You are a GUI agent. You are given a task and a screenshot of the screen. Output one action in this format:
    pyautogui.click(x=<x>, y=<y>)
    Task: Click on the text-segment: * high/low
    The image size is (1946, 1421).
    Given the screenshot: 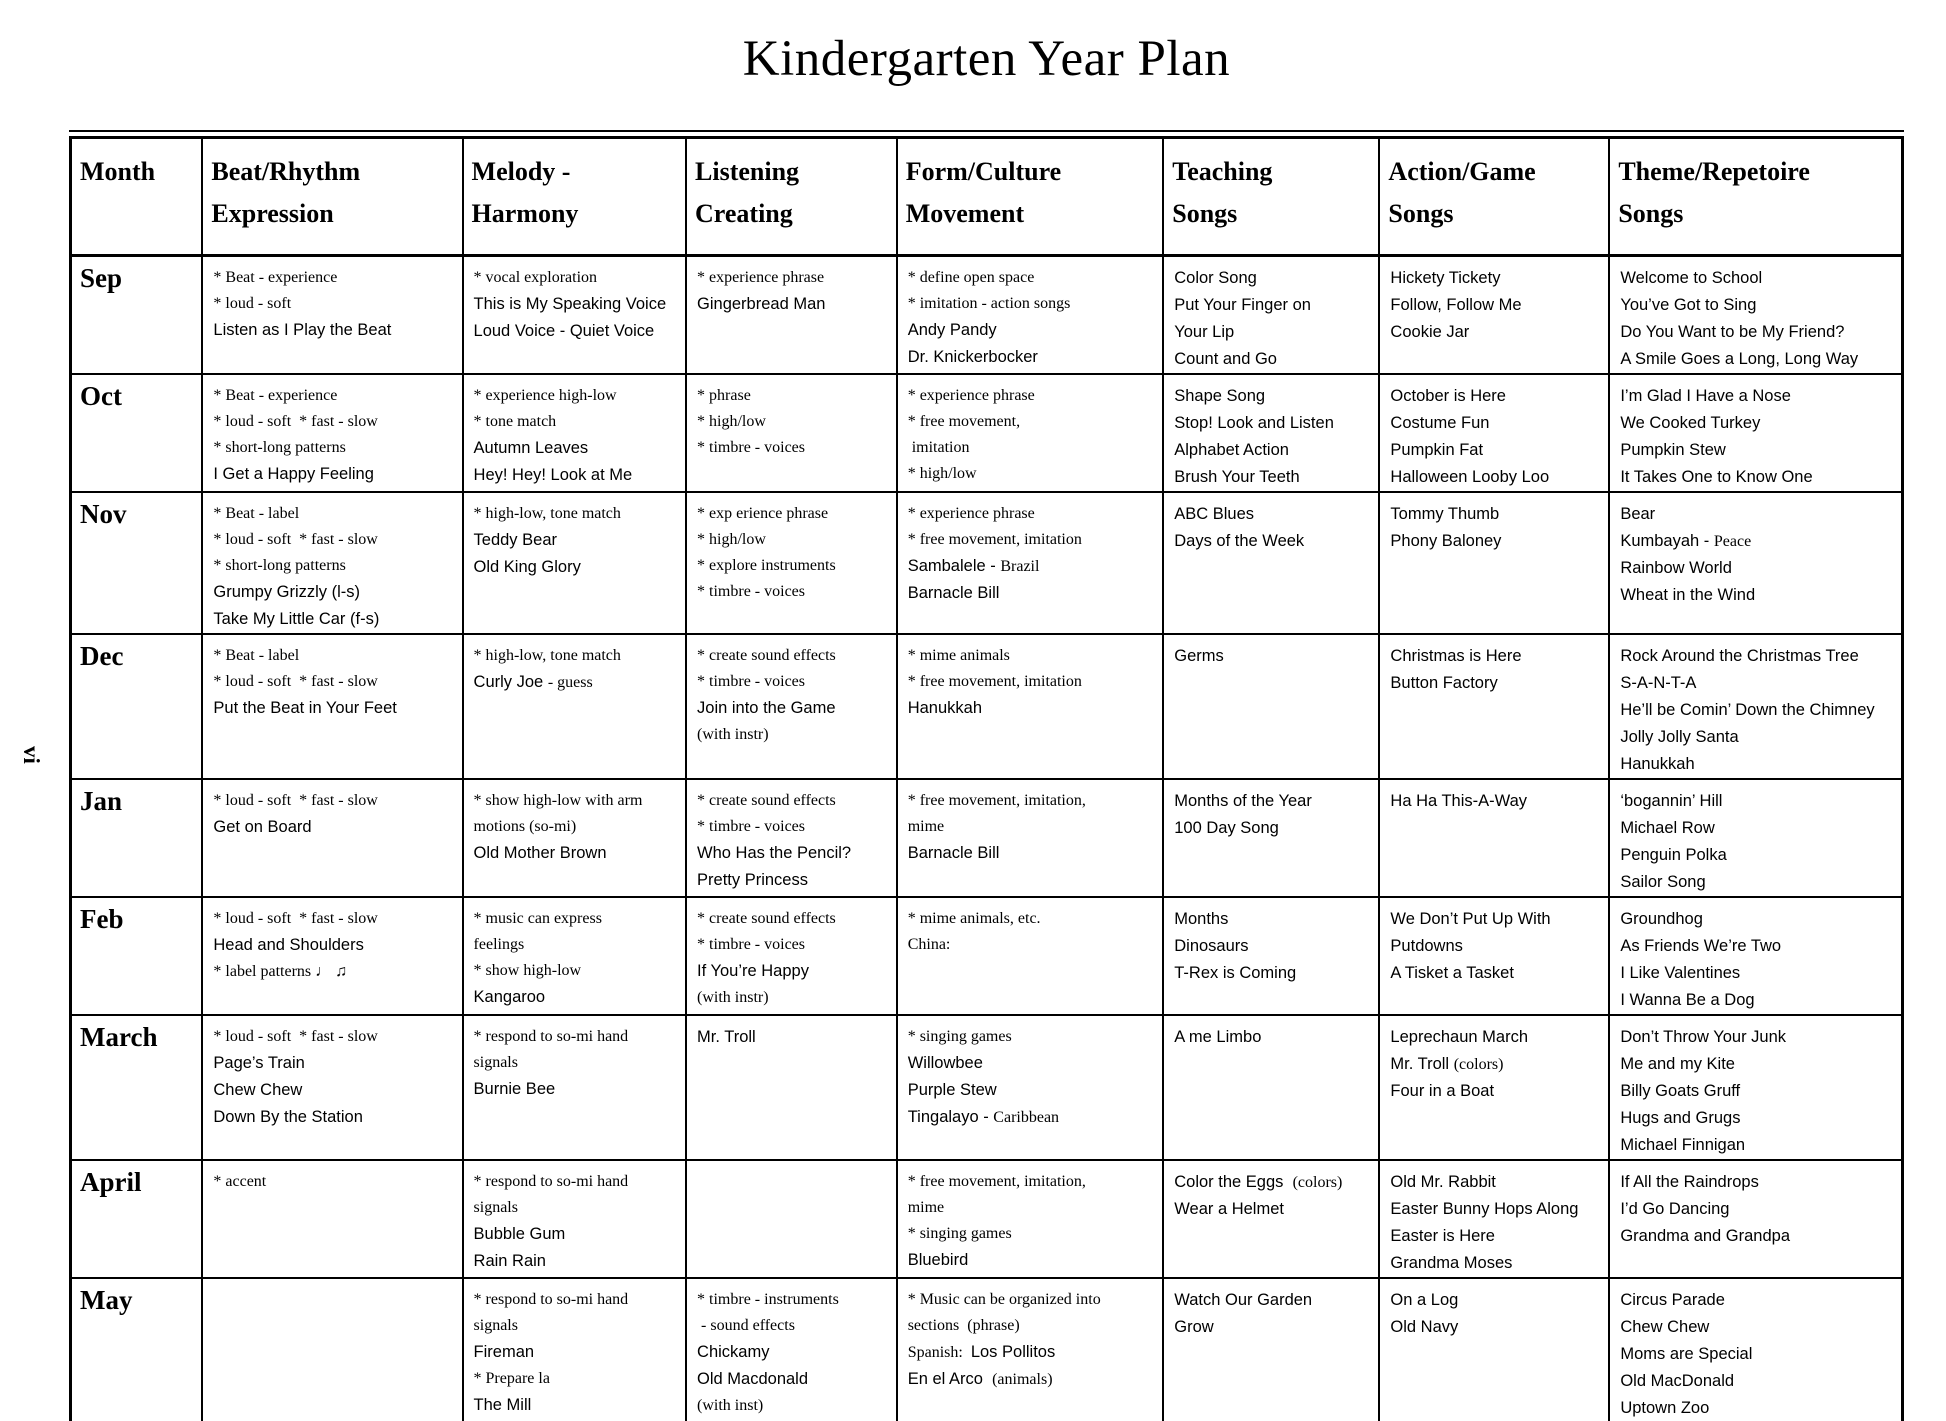 What is the action you would take?
    pyautogui.click(x=731, y=539)
    